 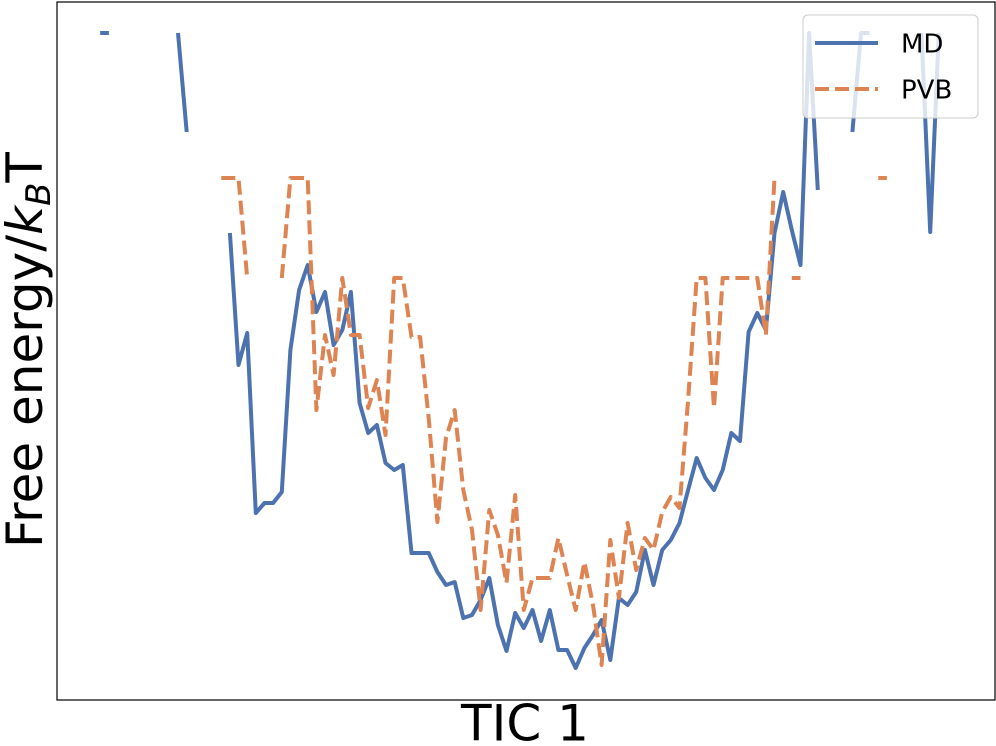 I want to click on legend: MD PVB, so click(x=890, y=66).